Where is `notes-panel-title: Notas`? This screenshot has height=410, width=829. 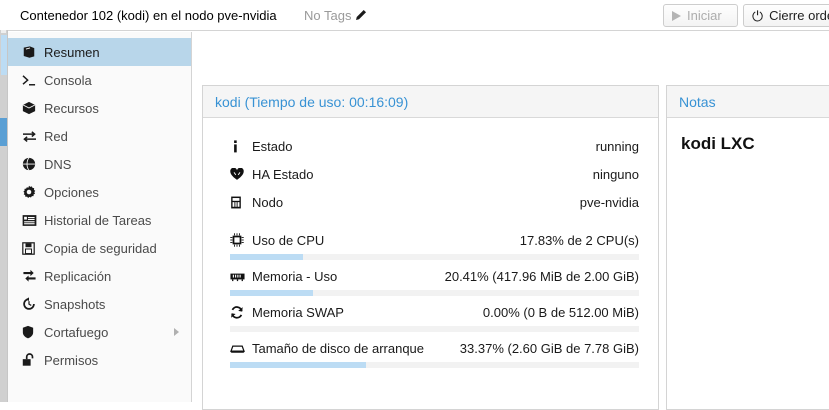 notes-panel-title: Notas is located at coordinates (697, 101).